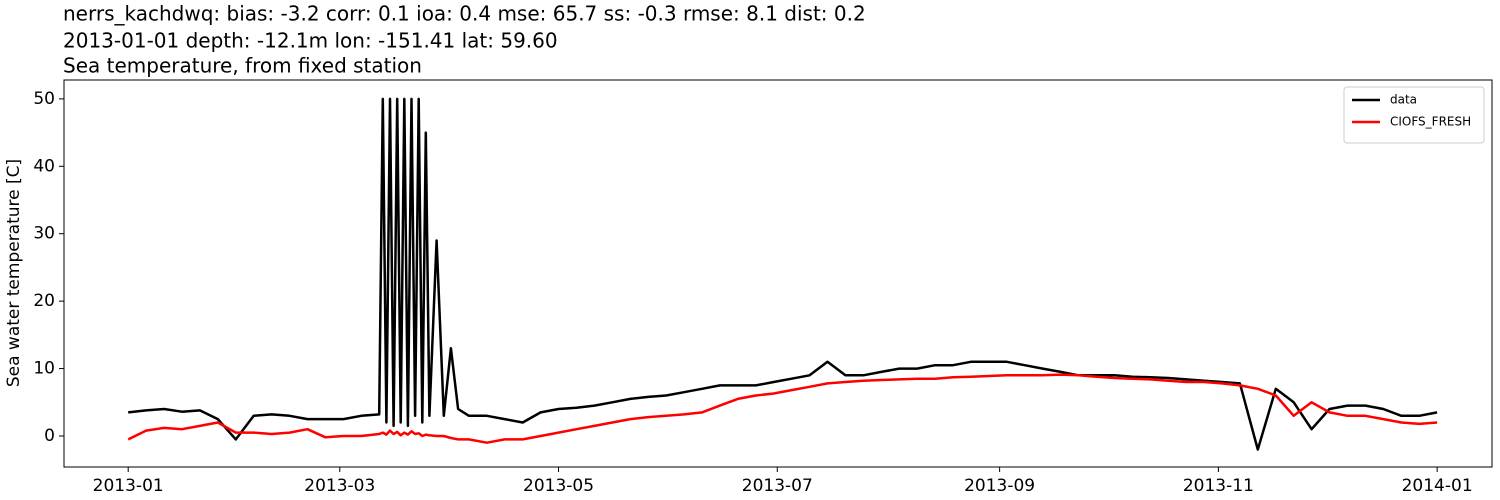  Describe the element at coordinates (558, 486) in the screenshot. I see `x-tick-label: 2013-05` at that location.